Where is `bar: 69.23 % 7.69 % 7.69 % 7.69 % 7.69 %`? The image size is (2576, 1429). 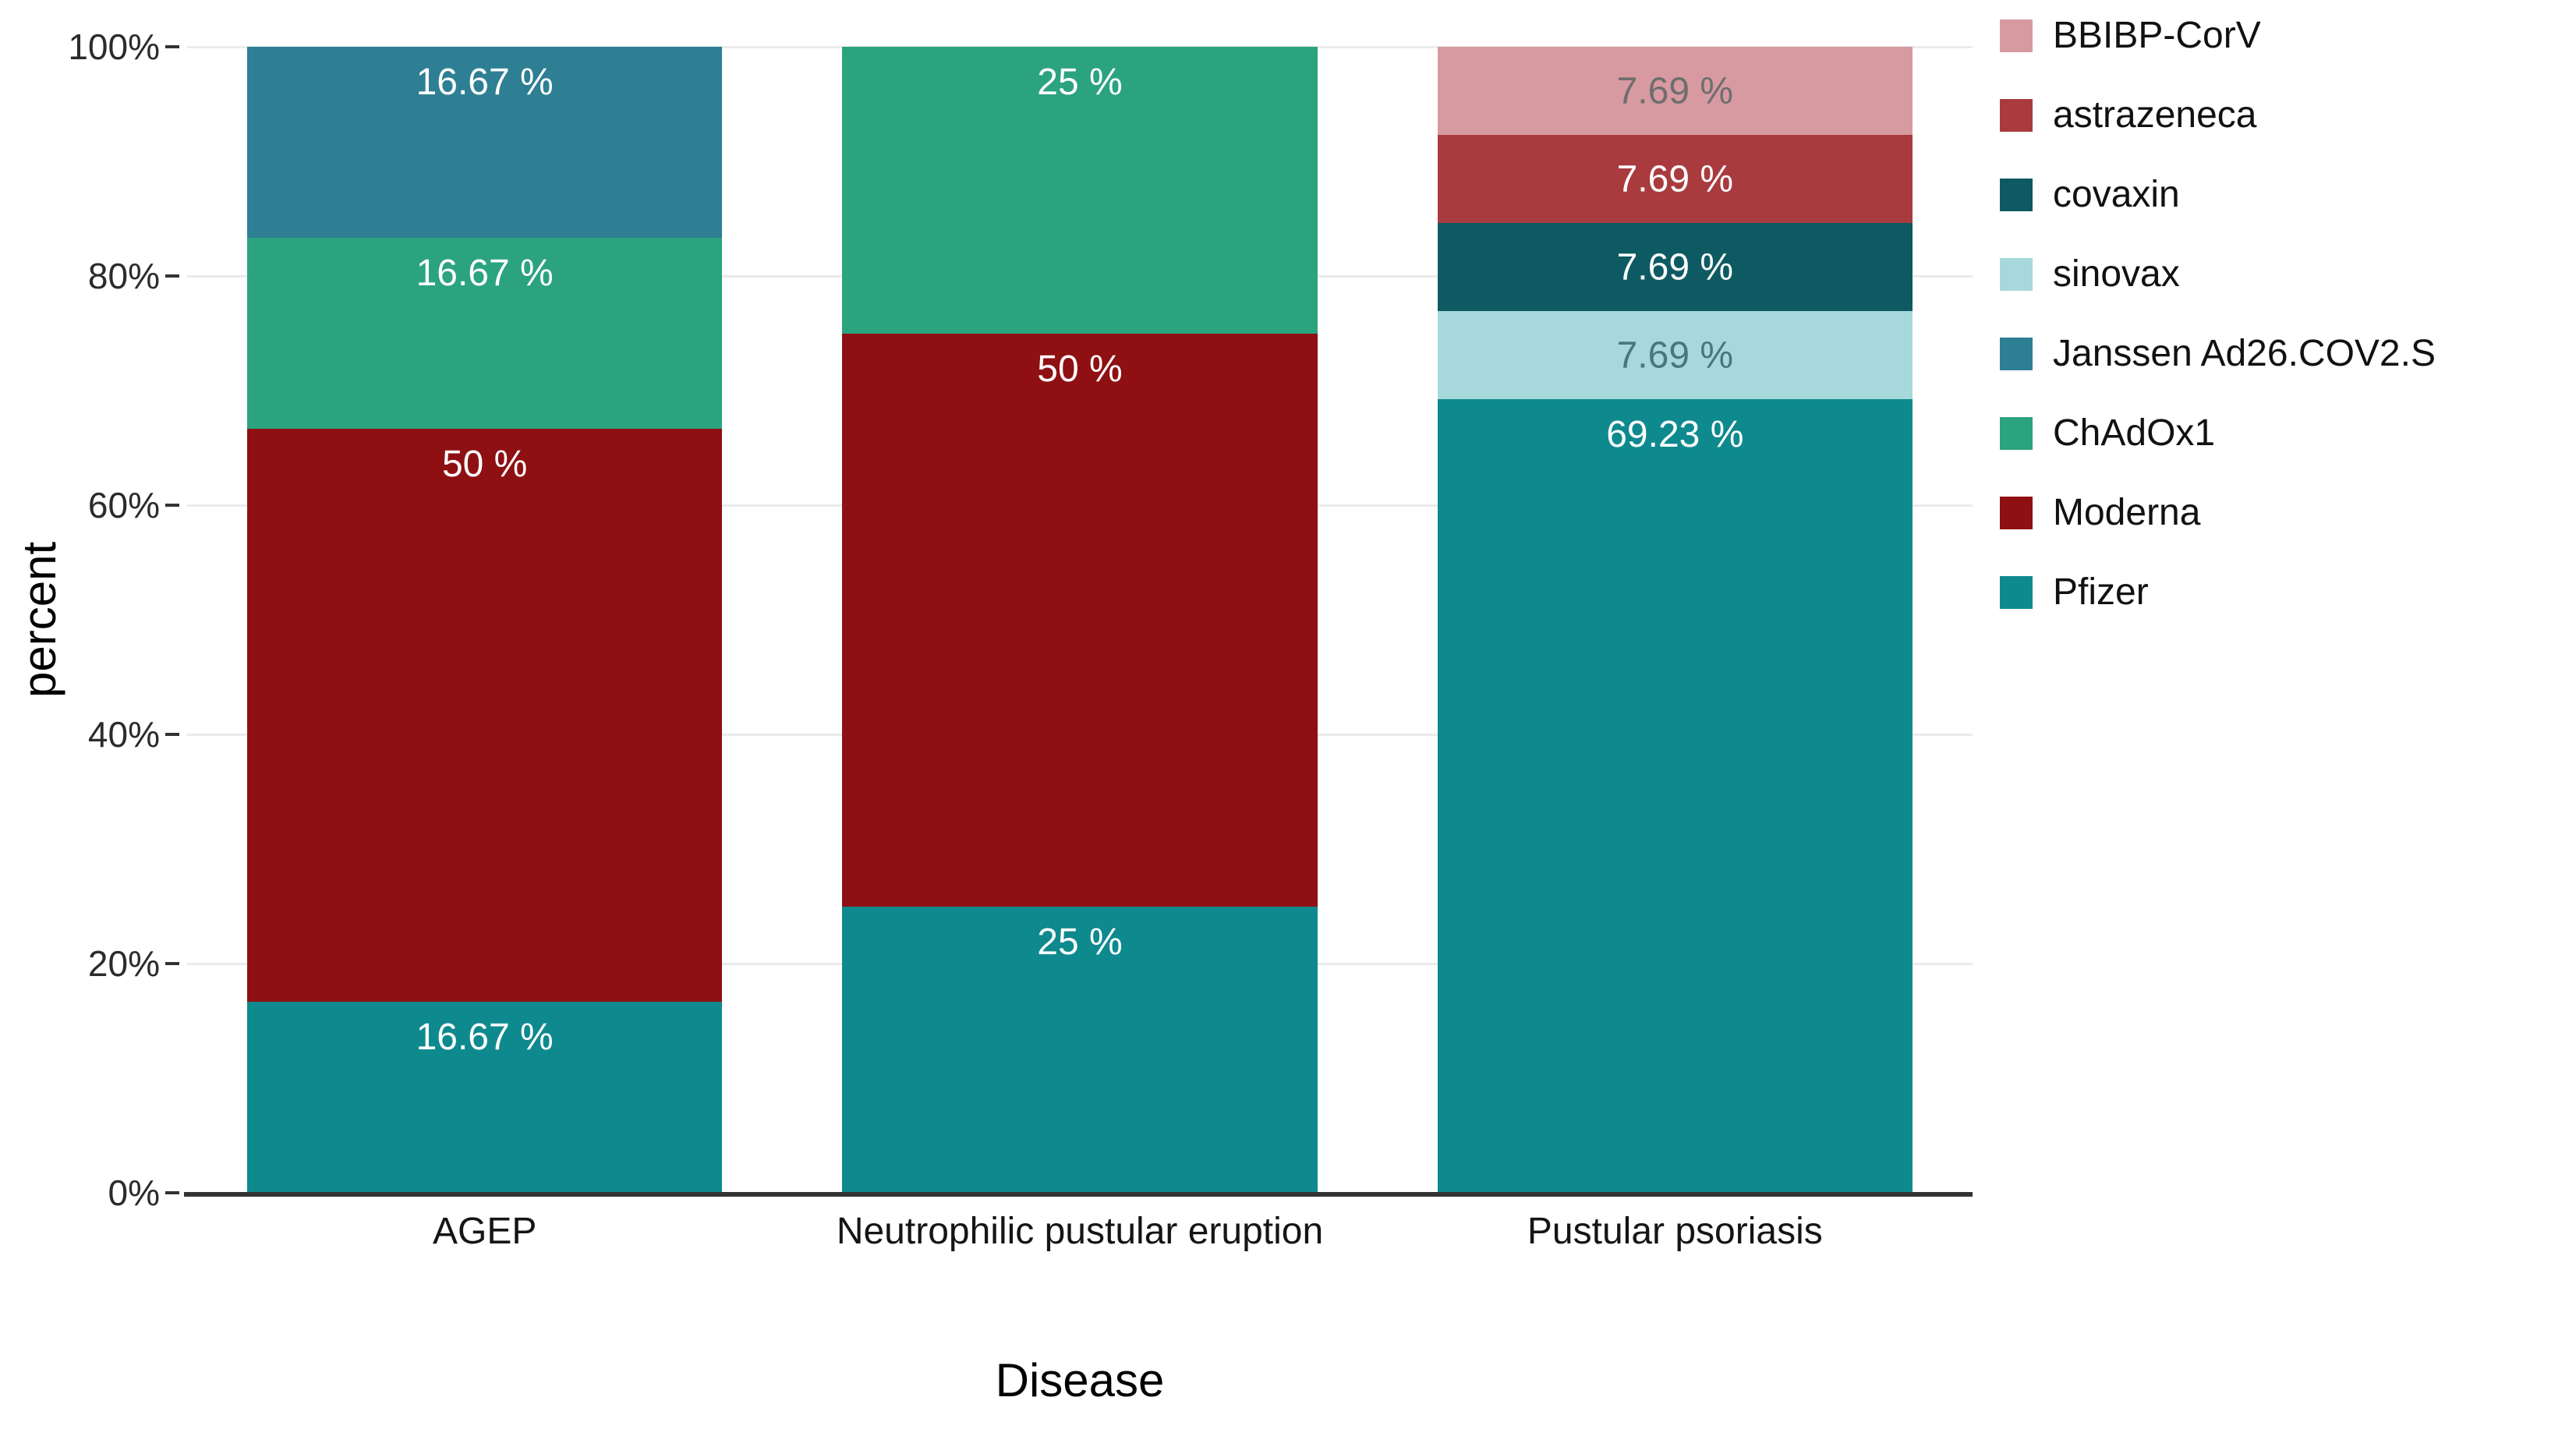
bar: 69.23 % 7.69 % 7.69 % 7.69 % 7.69 % is located at coordinates (1675, 620).